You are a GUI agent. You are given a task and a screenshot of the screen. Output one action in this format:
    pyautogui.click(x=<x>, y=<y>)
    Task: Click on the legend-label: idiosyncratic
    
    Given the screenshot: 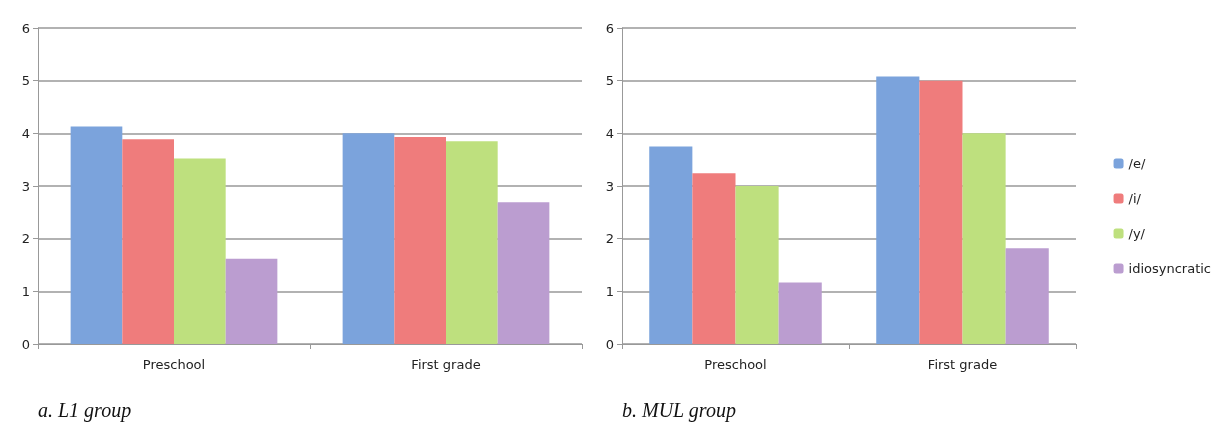 What is the action you would take?
    pyautogui.click(x=1169, y=268)
    